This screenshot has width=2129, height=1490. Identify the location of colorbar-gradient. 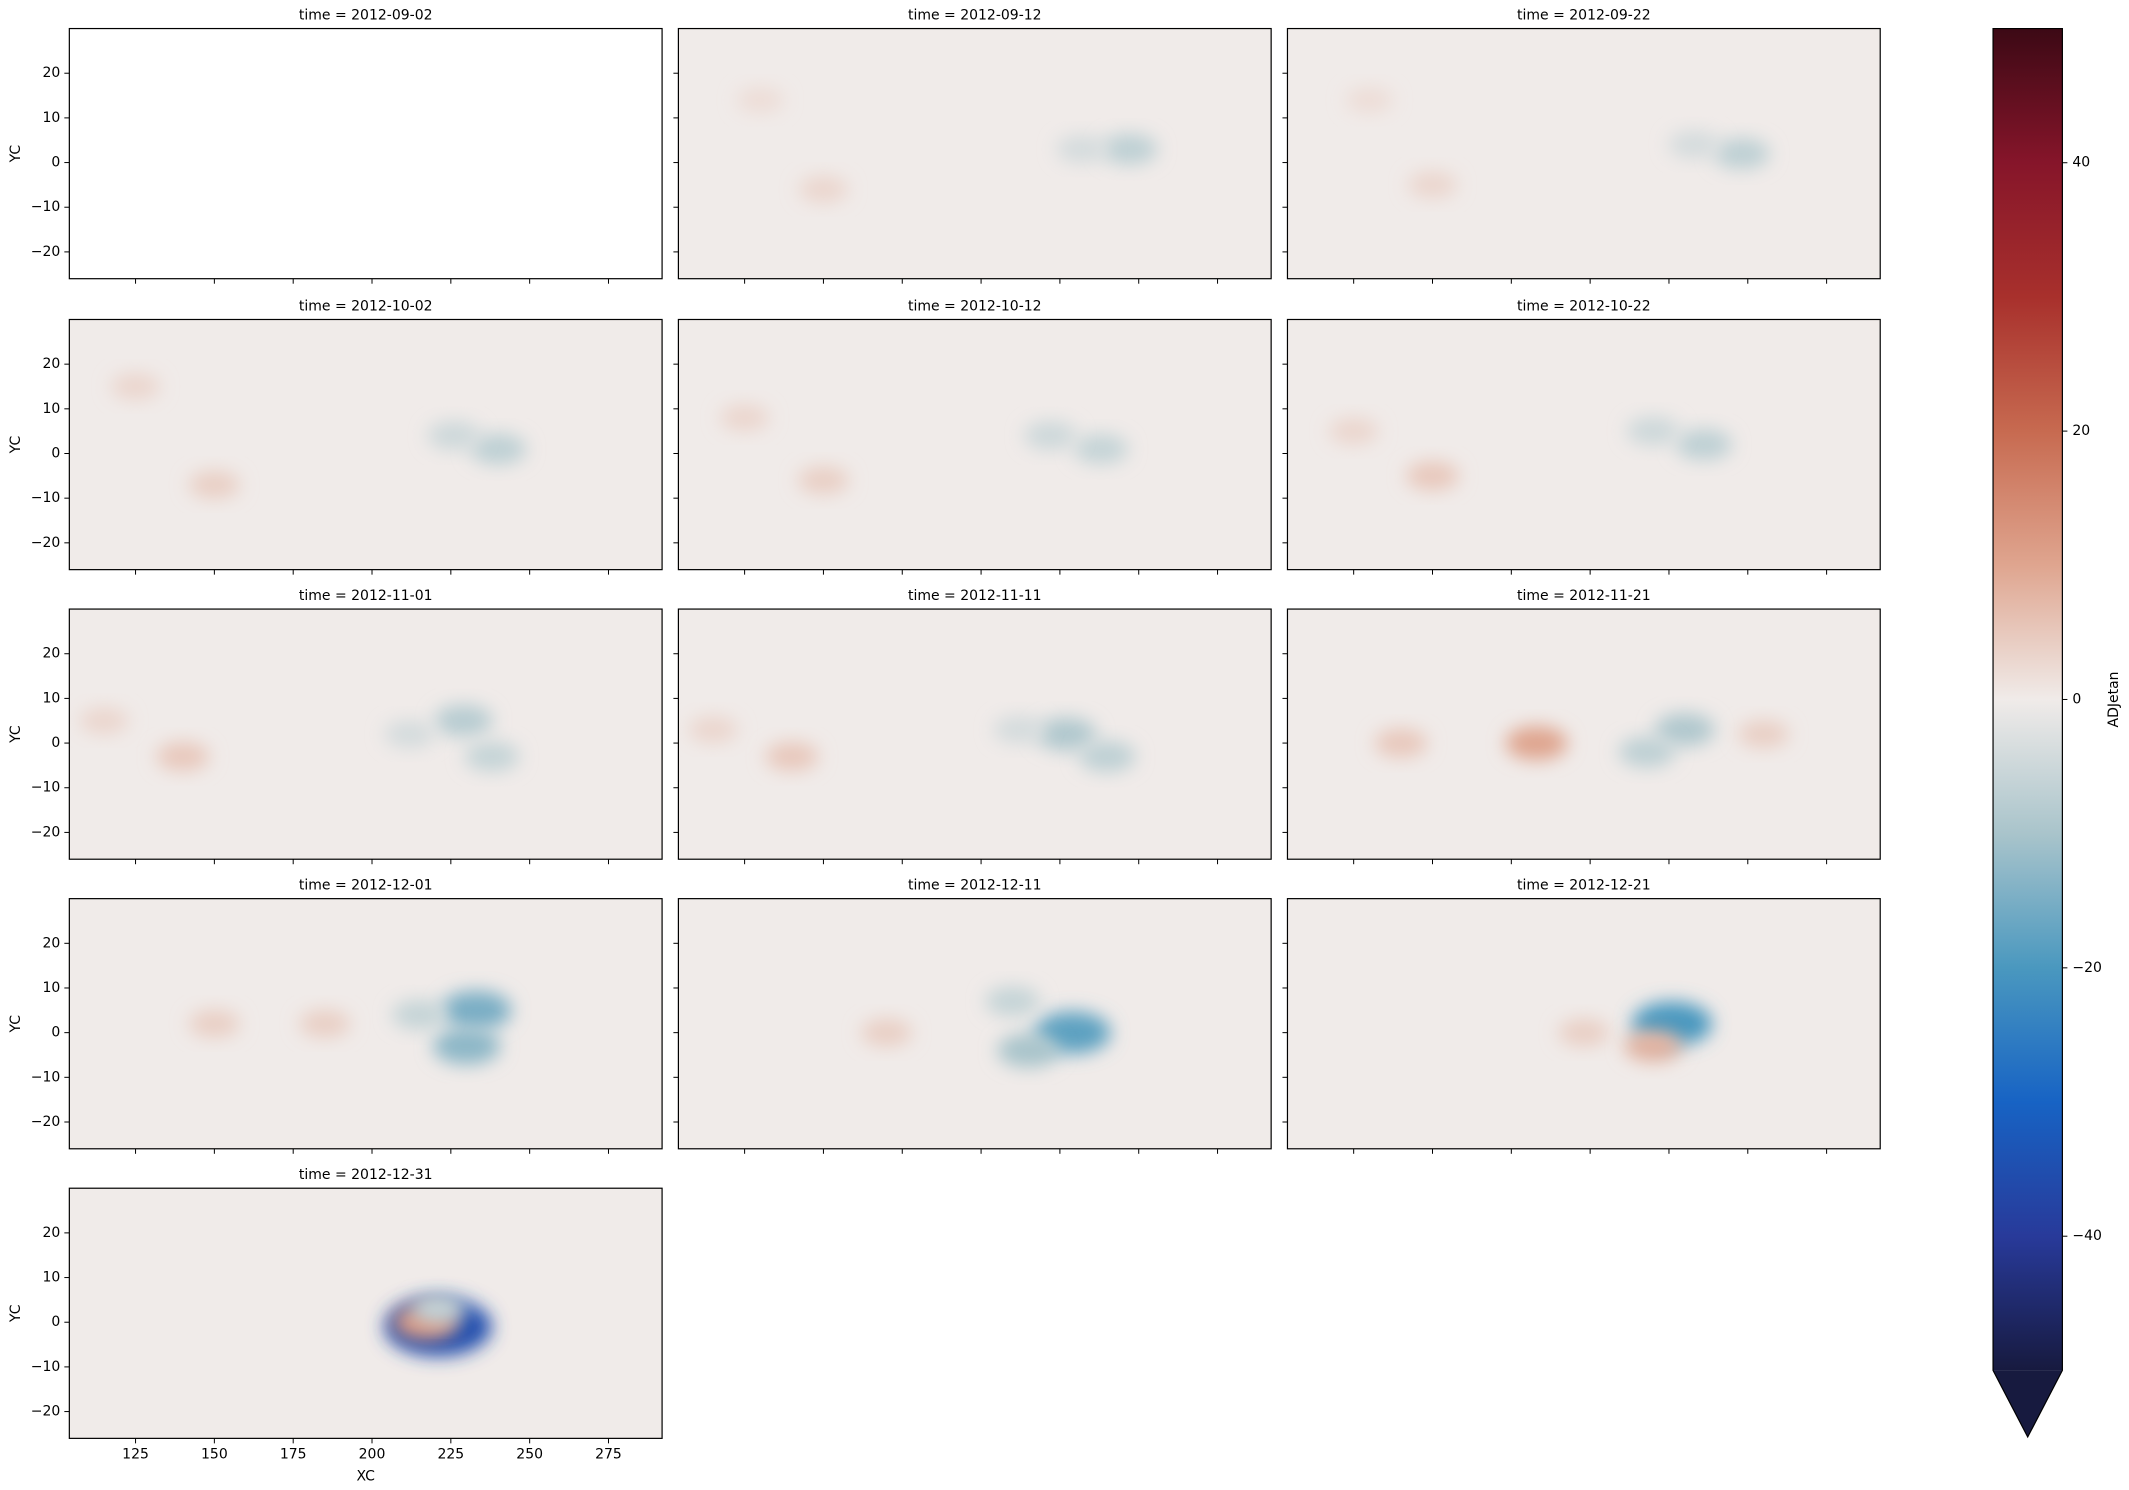
(2028, 699).